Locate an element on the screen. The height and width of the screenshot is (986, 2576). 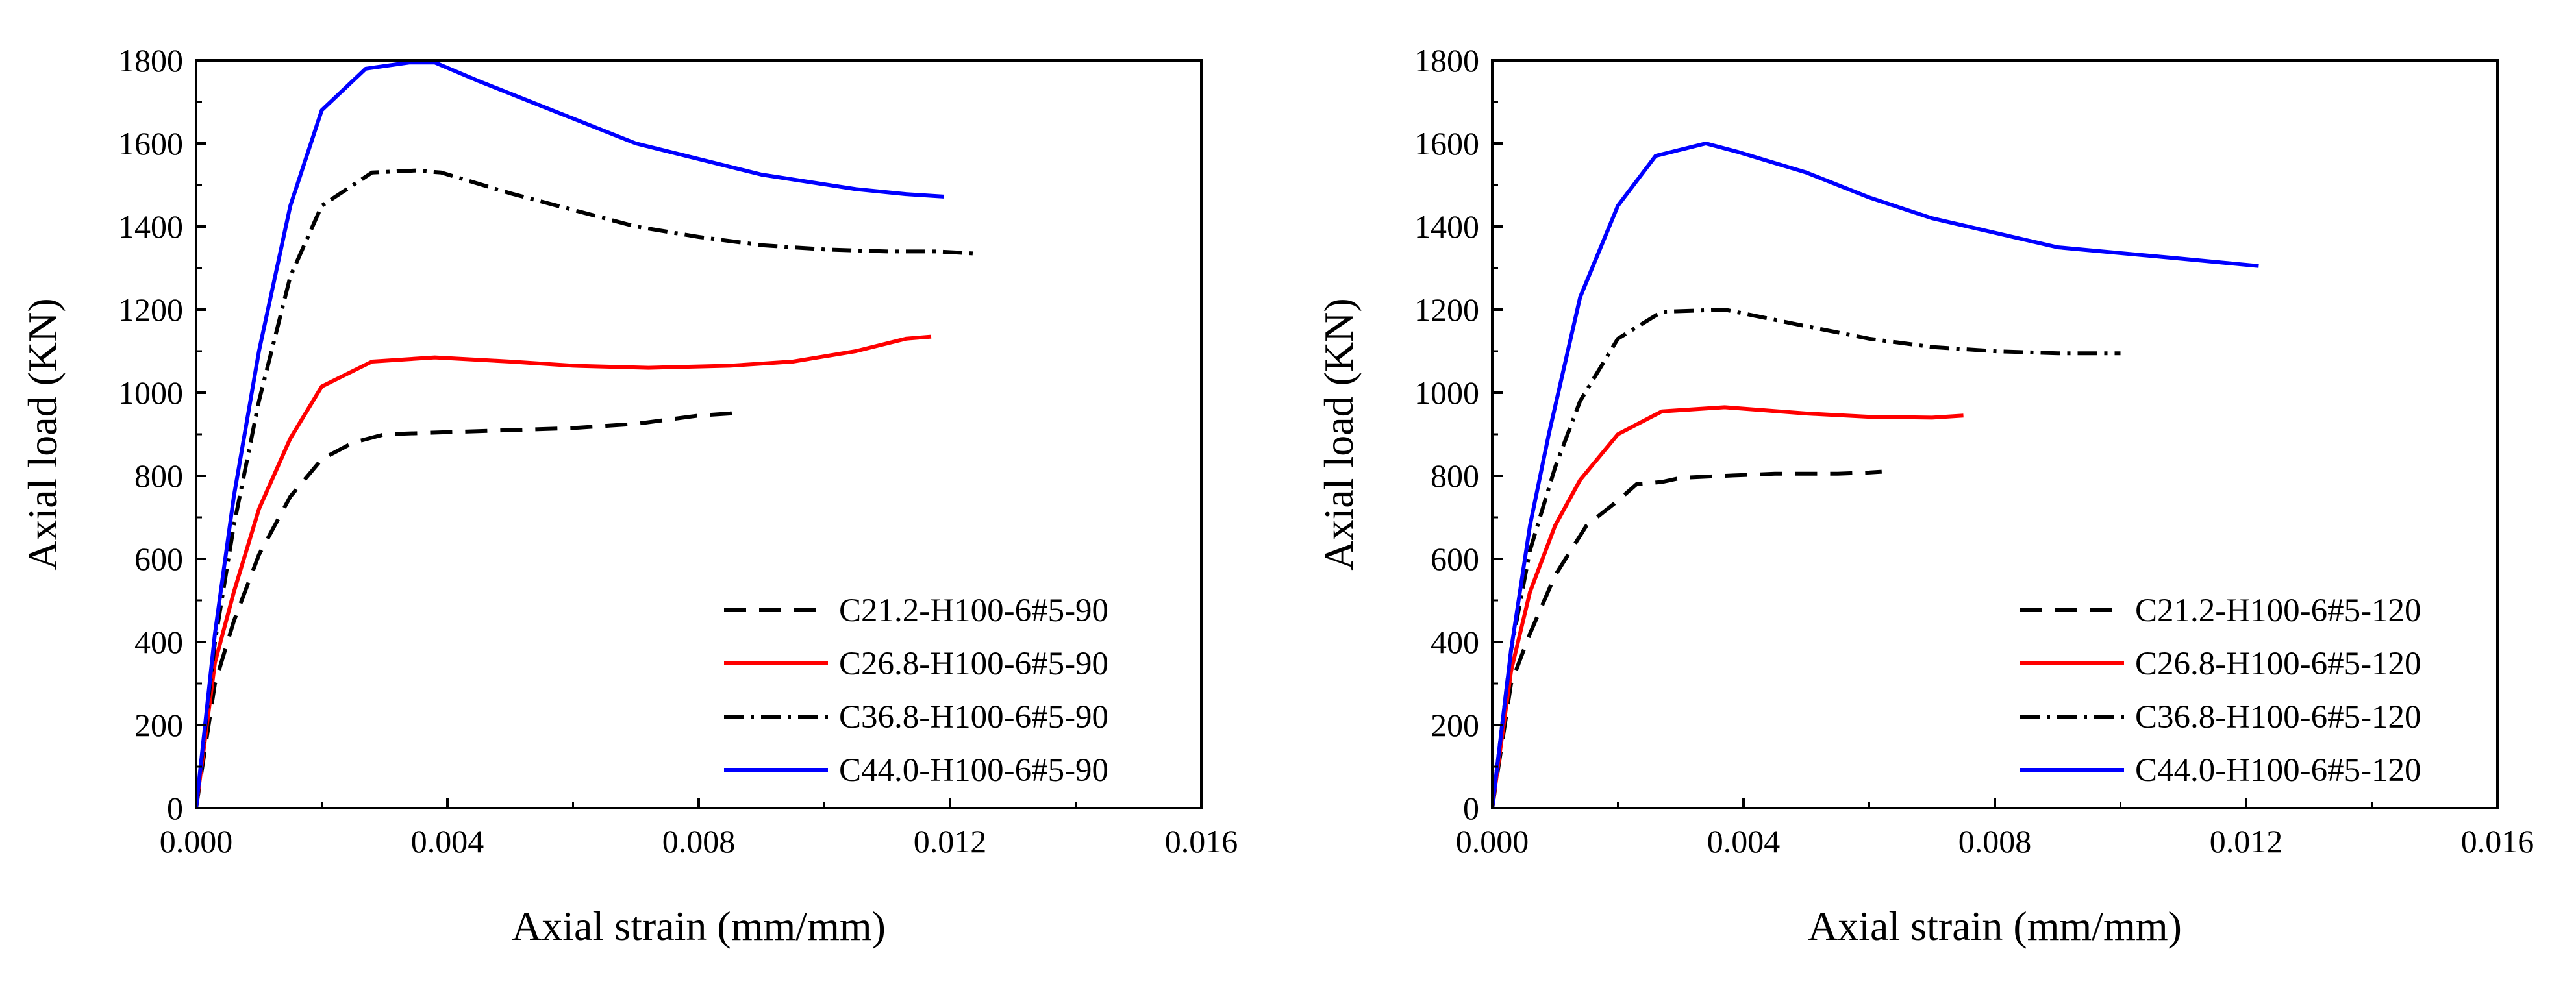
legend-label: C44.0-H100-6#5-120 is located at coordinates (2278, 770).